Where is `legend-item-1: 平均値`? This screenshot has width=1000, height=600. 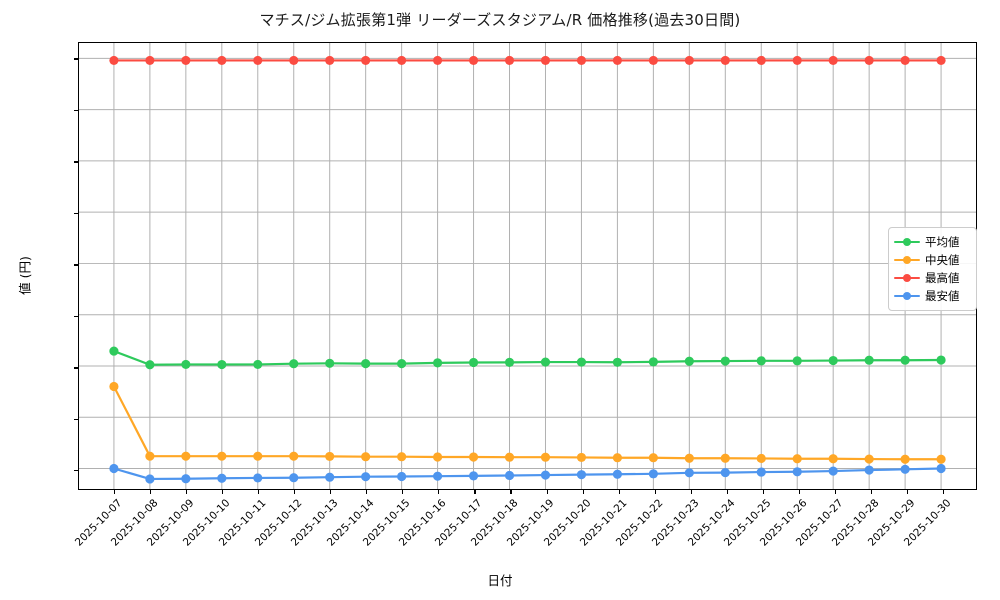 legend-item-1: 平均値 is located at coordinates (932, 242).